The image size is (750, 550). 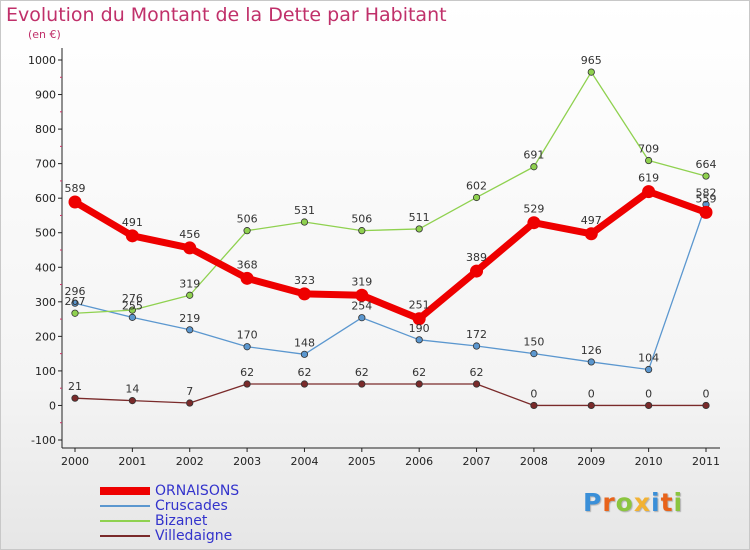 What do you see at coordinates (667, 502) in the screenshot?
I see `logo-letter: t` at bounding box center [667, 502].